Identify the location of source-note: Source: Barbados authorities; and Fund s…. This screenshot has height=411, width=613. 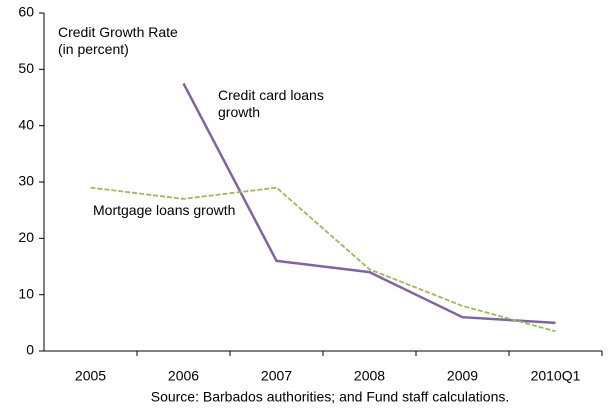
(330, 397).